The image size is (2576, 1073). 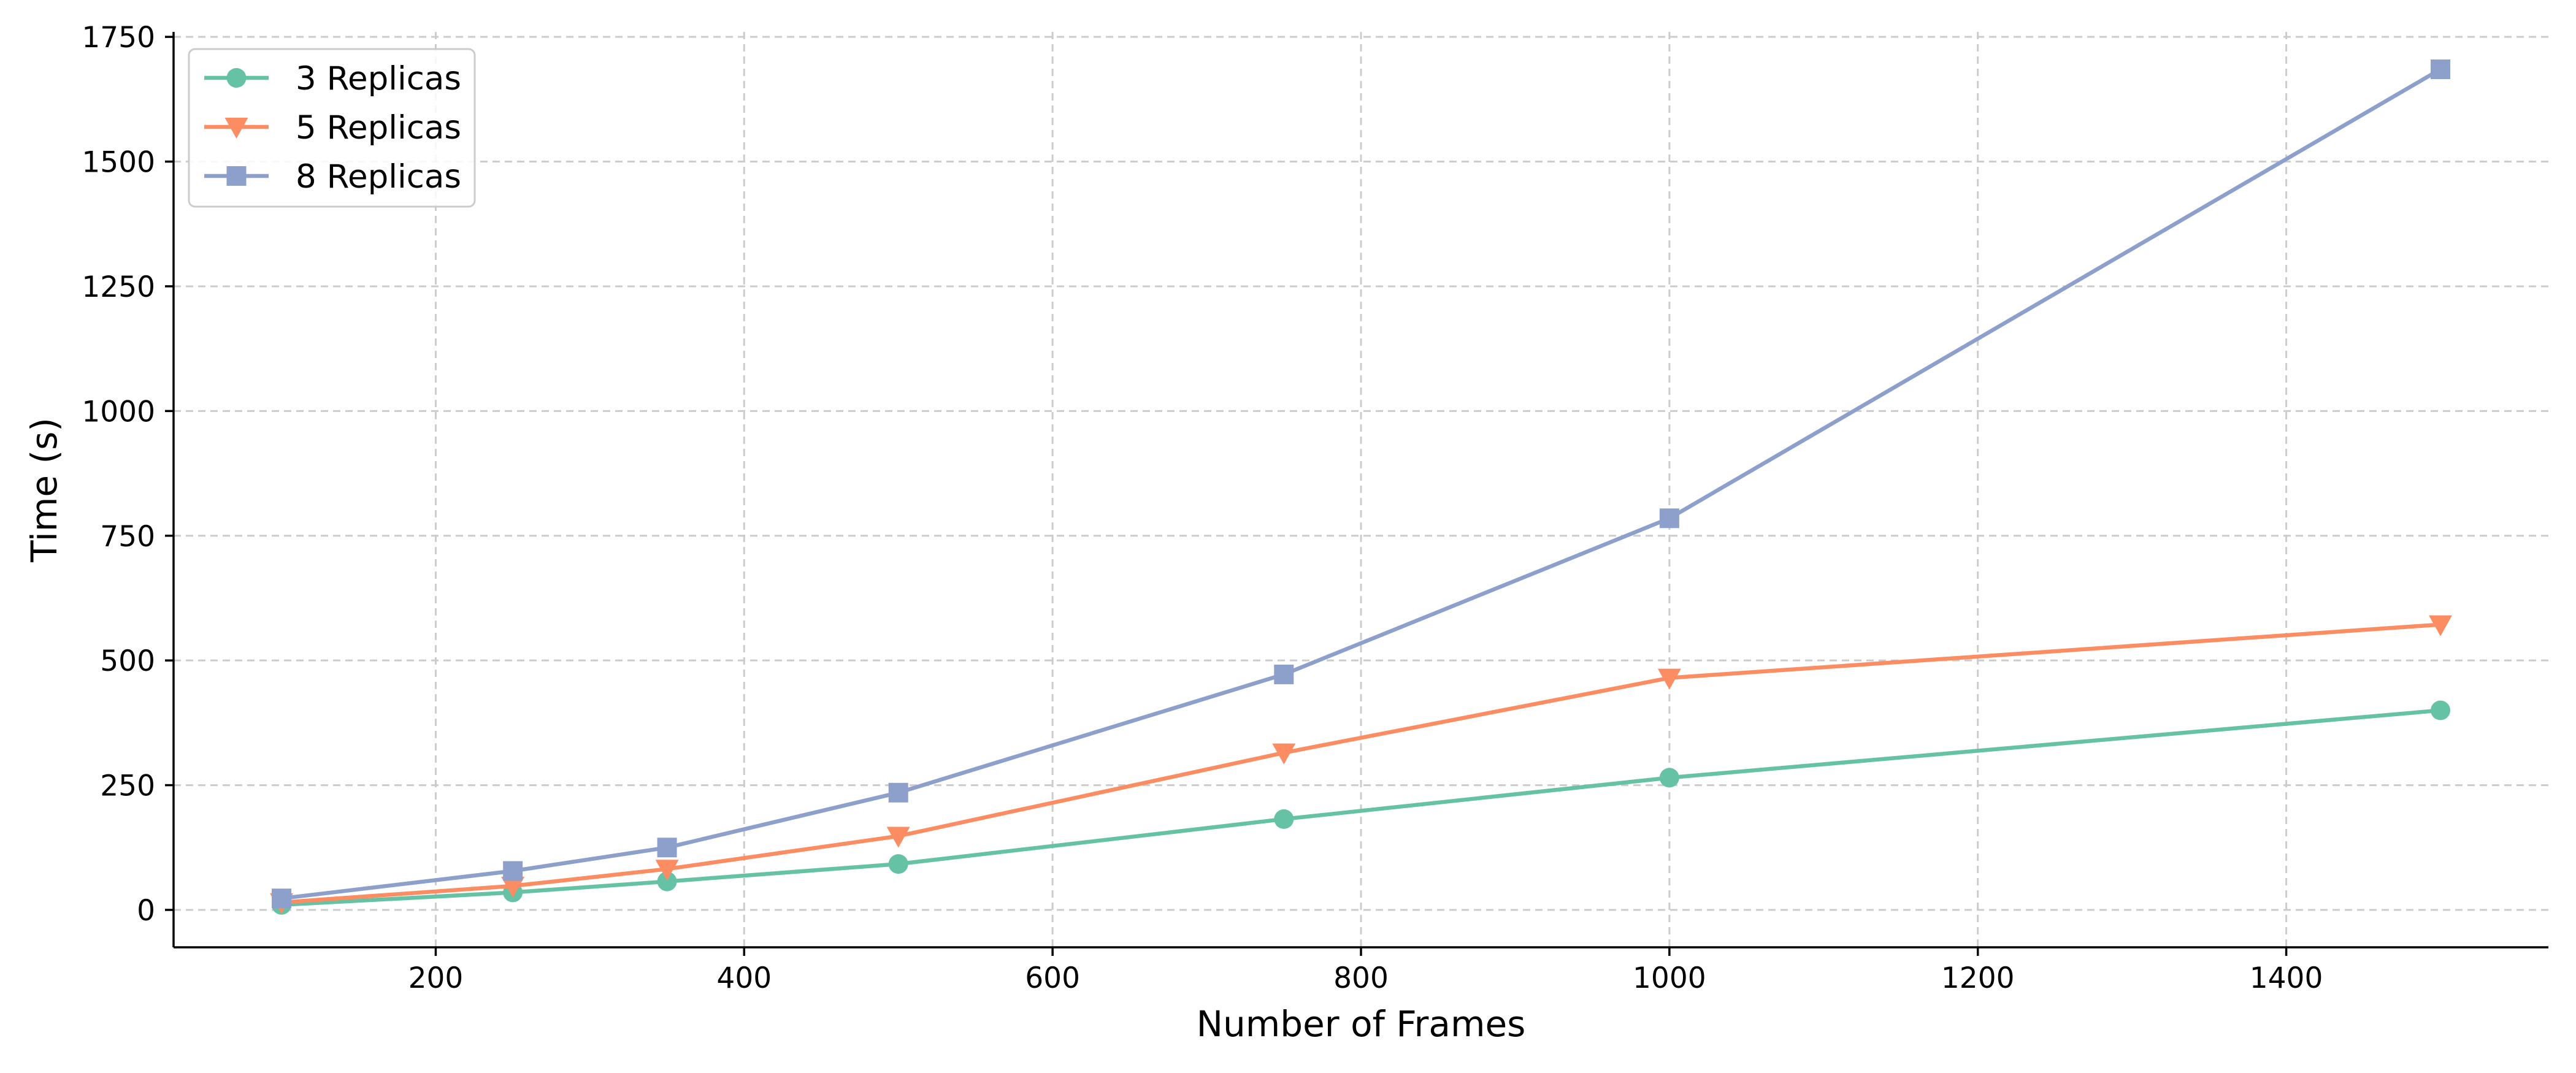 What do you see at coordinates (236, 128) in the screenshot?
I see `legend-marker-5-replicas` at bounding box center [236, 128].